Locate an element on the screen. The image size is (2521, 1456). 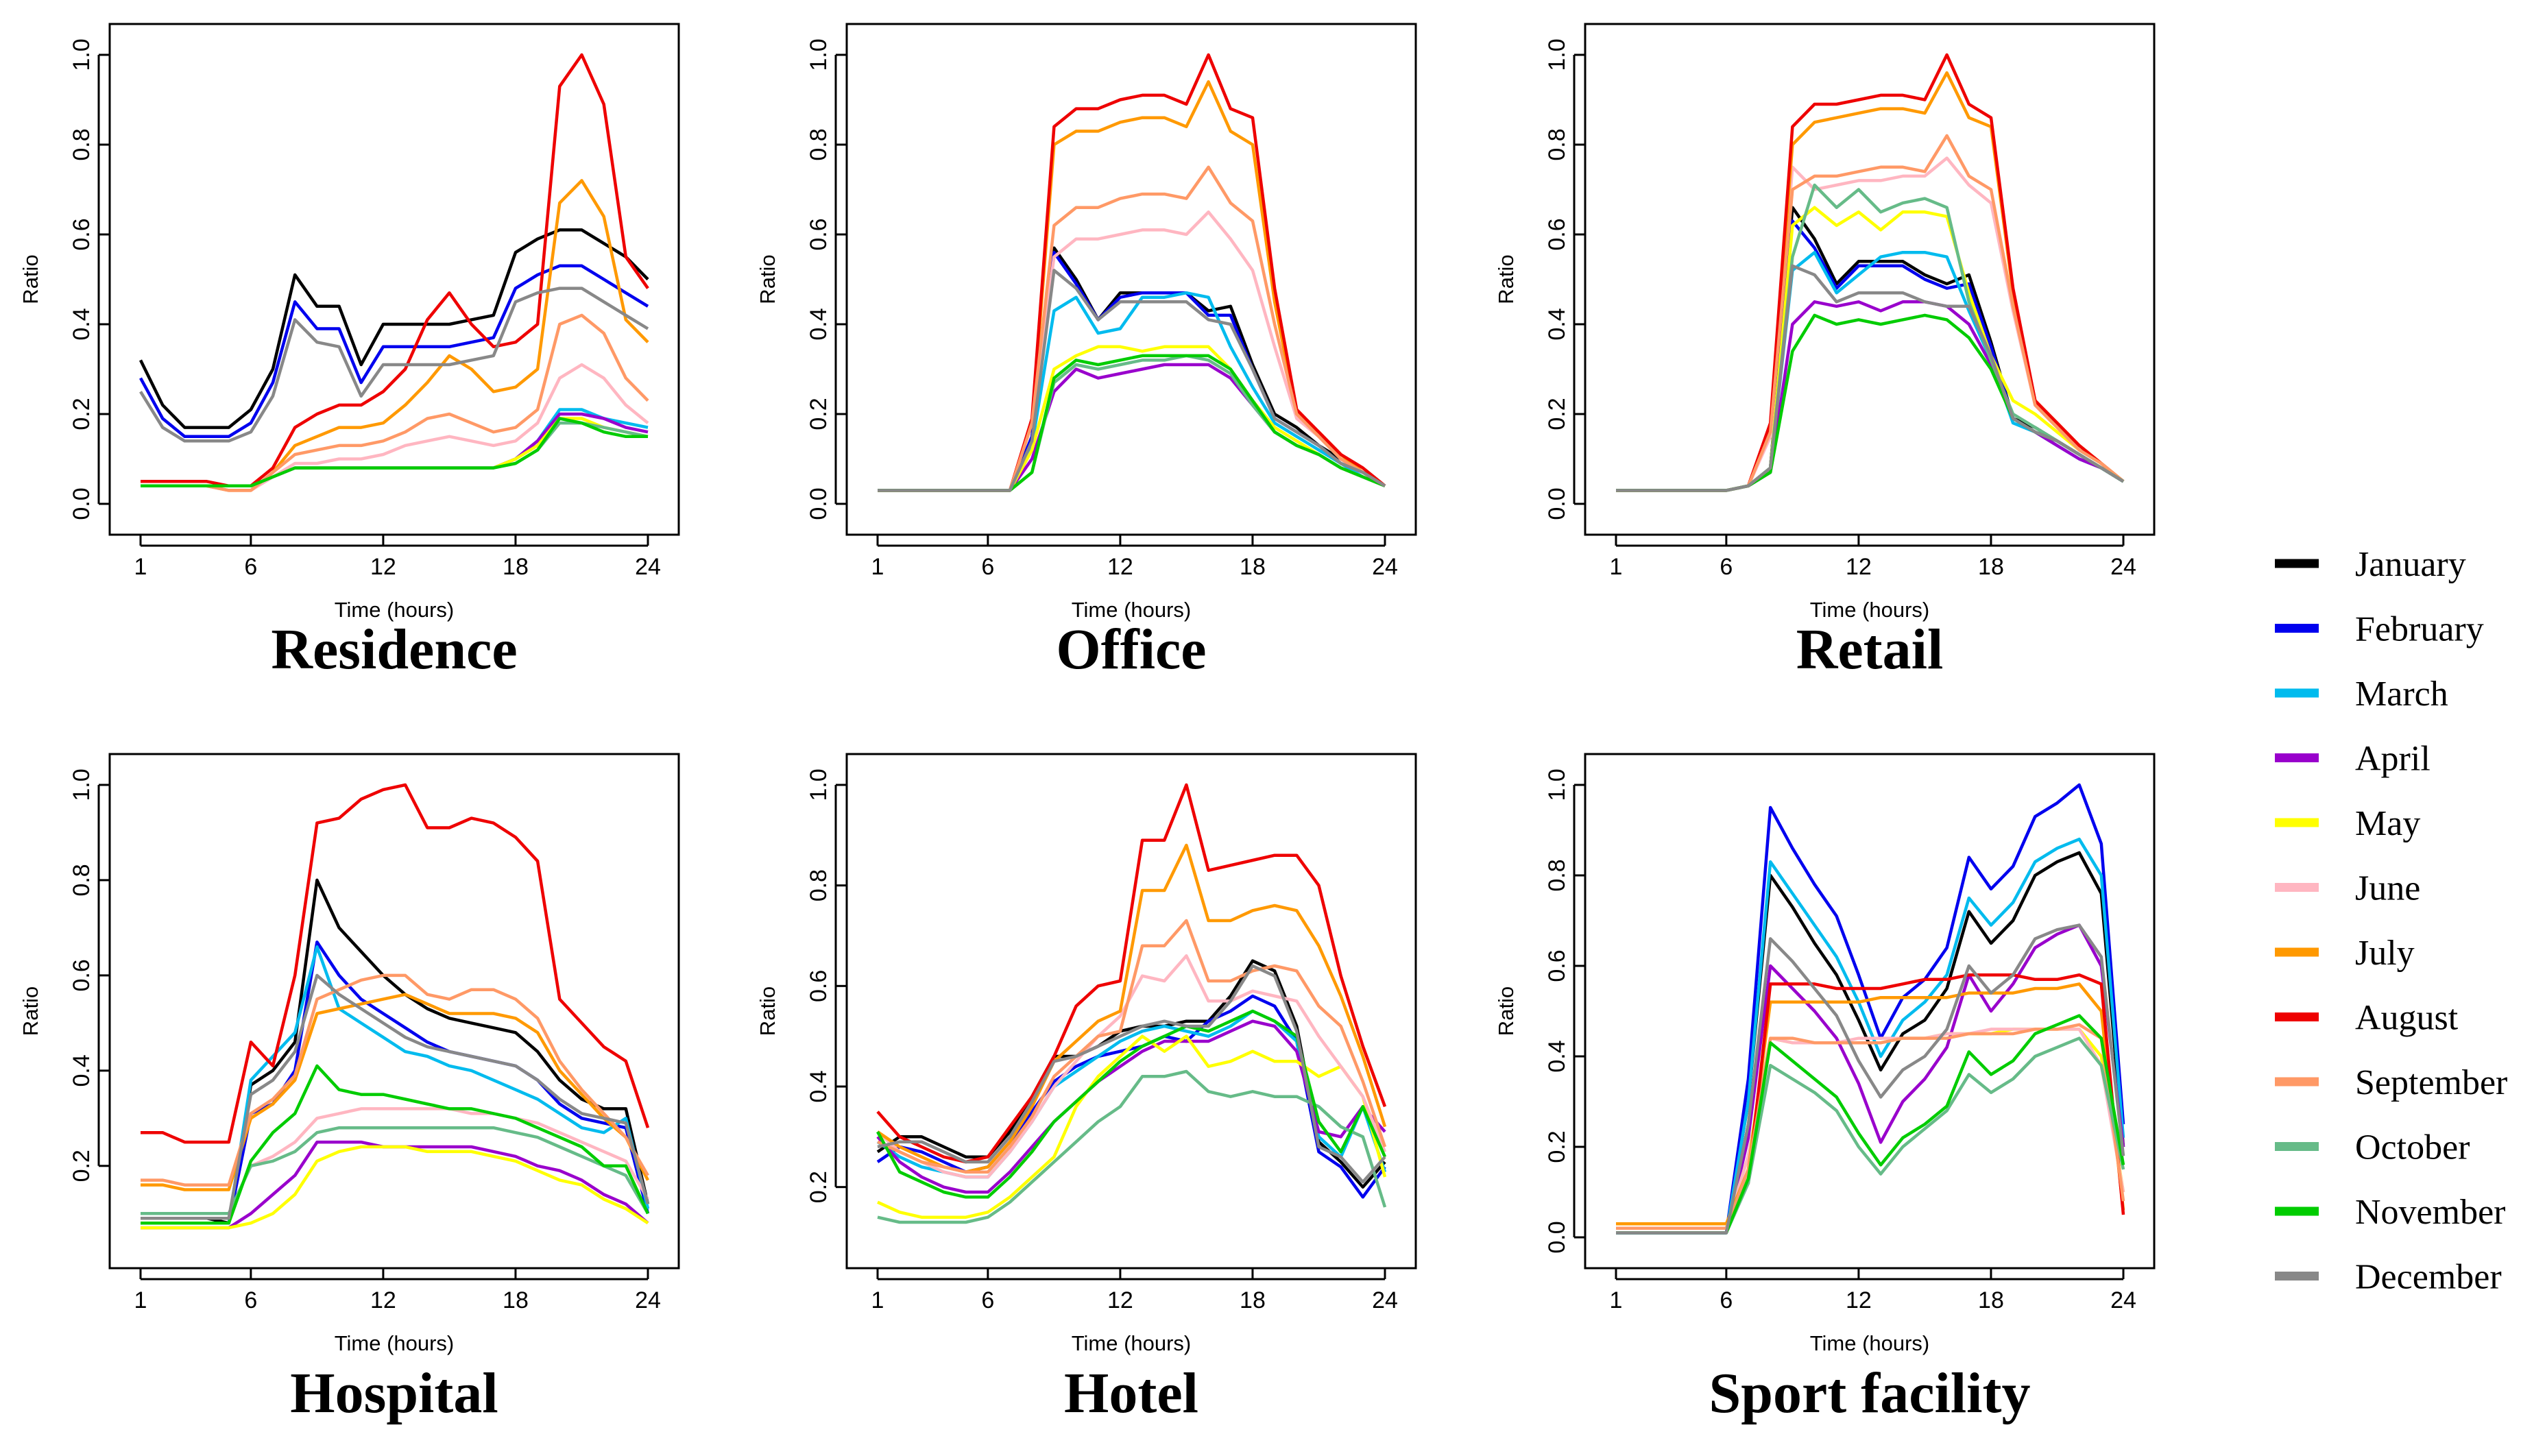
legend-item-february: February is located at coordinates (2379, 629).